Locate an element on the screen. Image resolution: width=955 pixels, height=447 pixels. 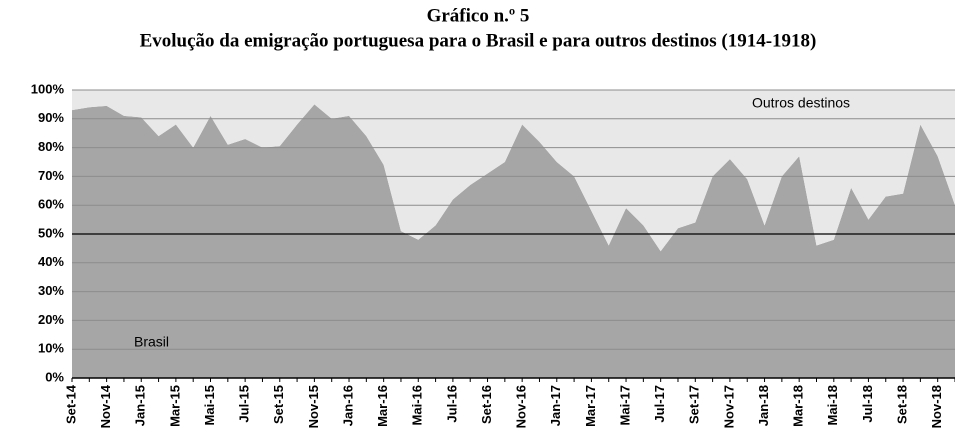
x-tick-label: Nov-14 is located at coordinates (105, 406).